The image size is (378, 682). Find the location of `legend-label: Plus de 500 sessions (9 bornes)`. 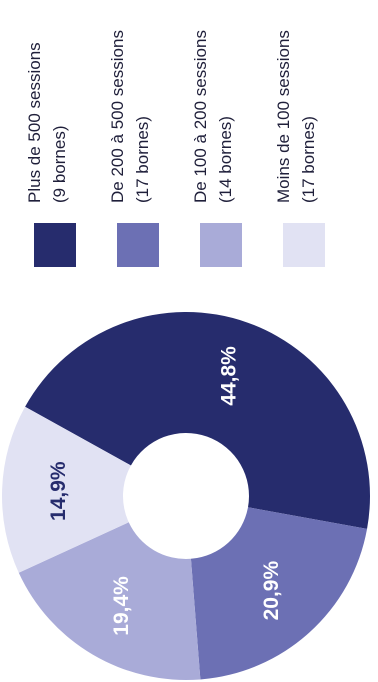

legend-label: Plus de 500 sessions (9 bornes) is located at coordinates (47, 122).